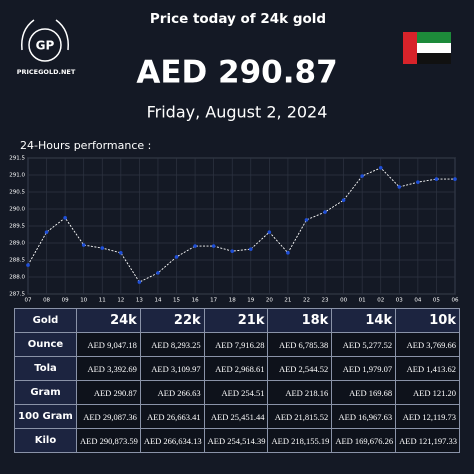 The width and height of the screenshot is (474, 474). What do you see at coordinates (172, 416) in the screenshot?
I see `price-cell: AED 26,663.41` at bounding box center [172, 416].